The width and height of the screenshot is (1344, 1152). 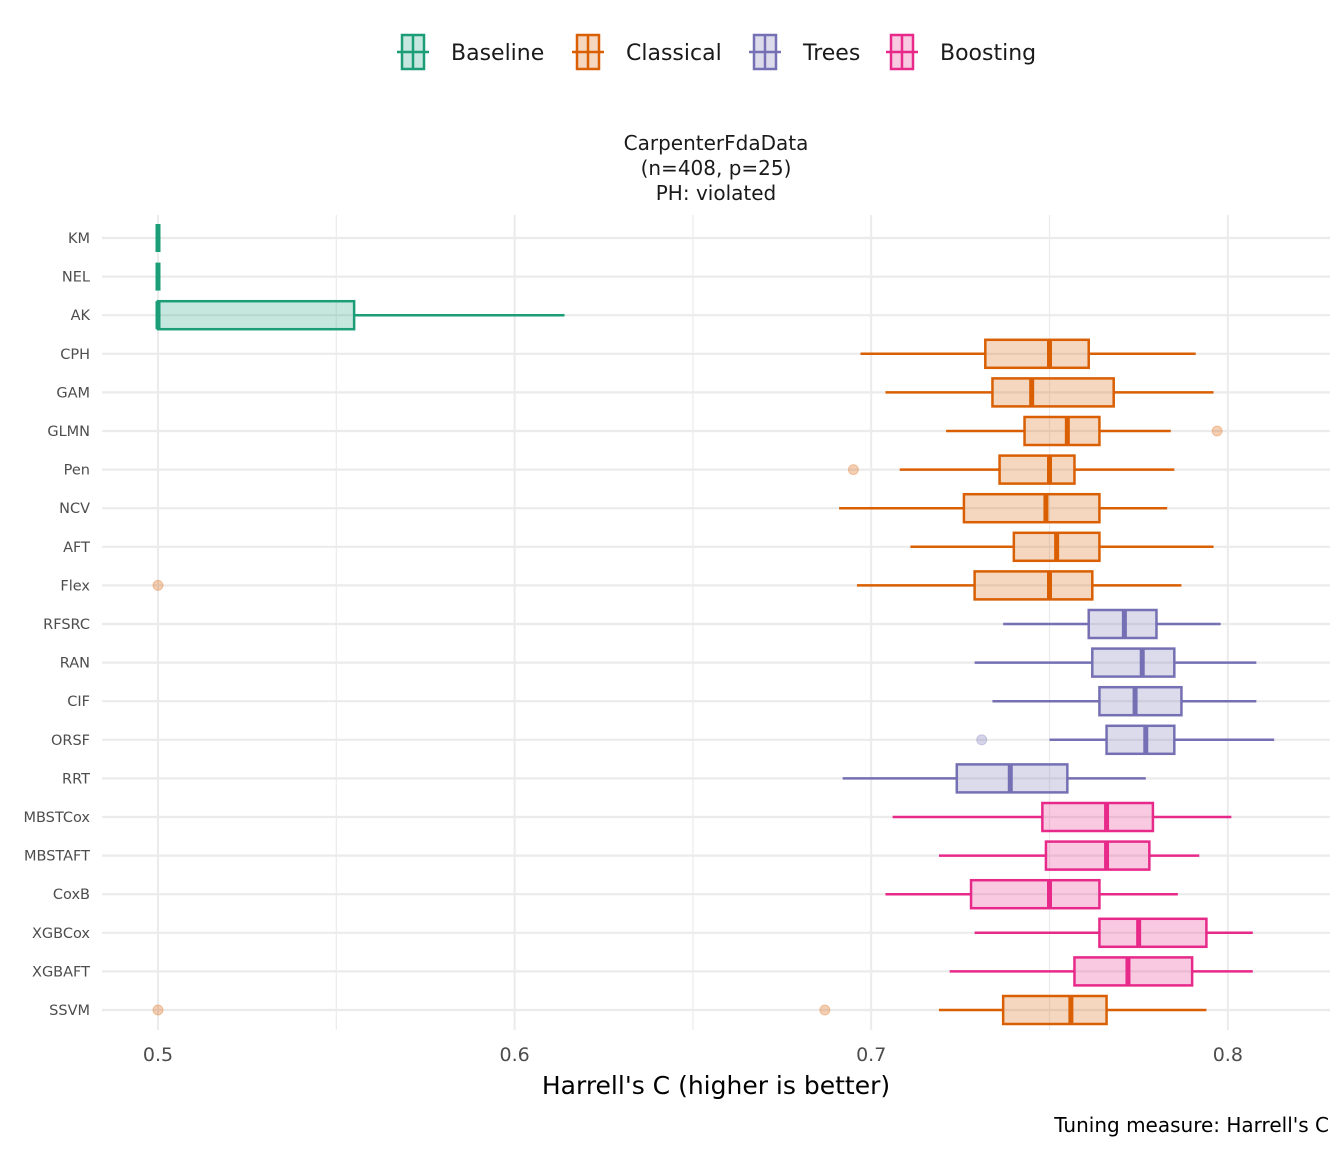 I want to click on y-tick-label: AK, so click(x=81, y=316).